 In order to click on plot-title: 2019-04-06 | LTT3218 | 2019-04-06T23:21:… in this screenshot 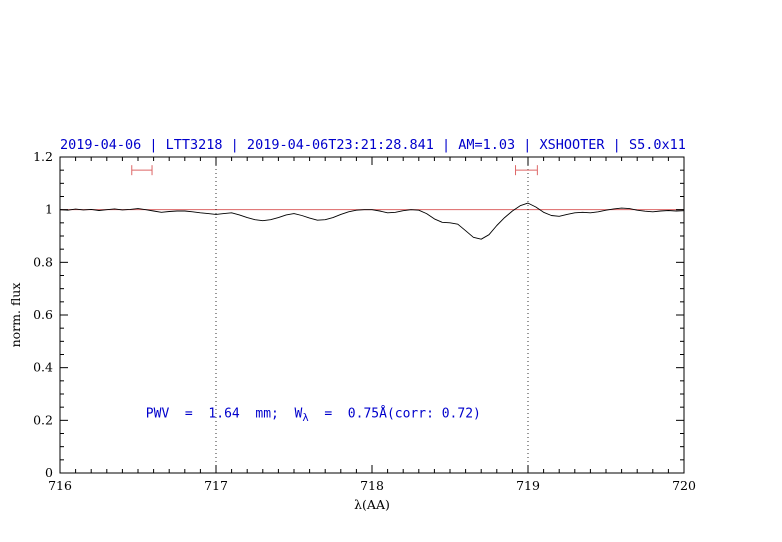, I will do `click(373, 145)`.